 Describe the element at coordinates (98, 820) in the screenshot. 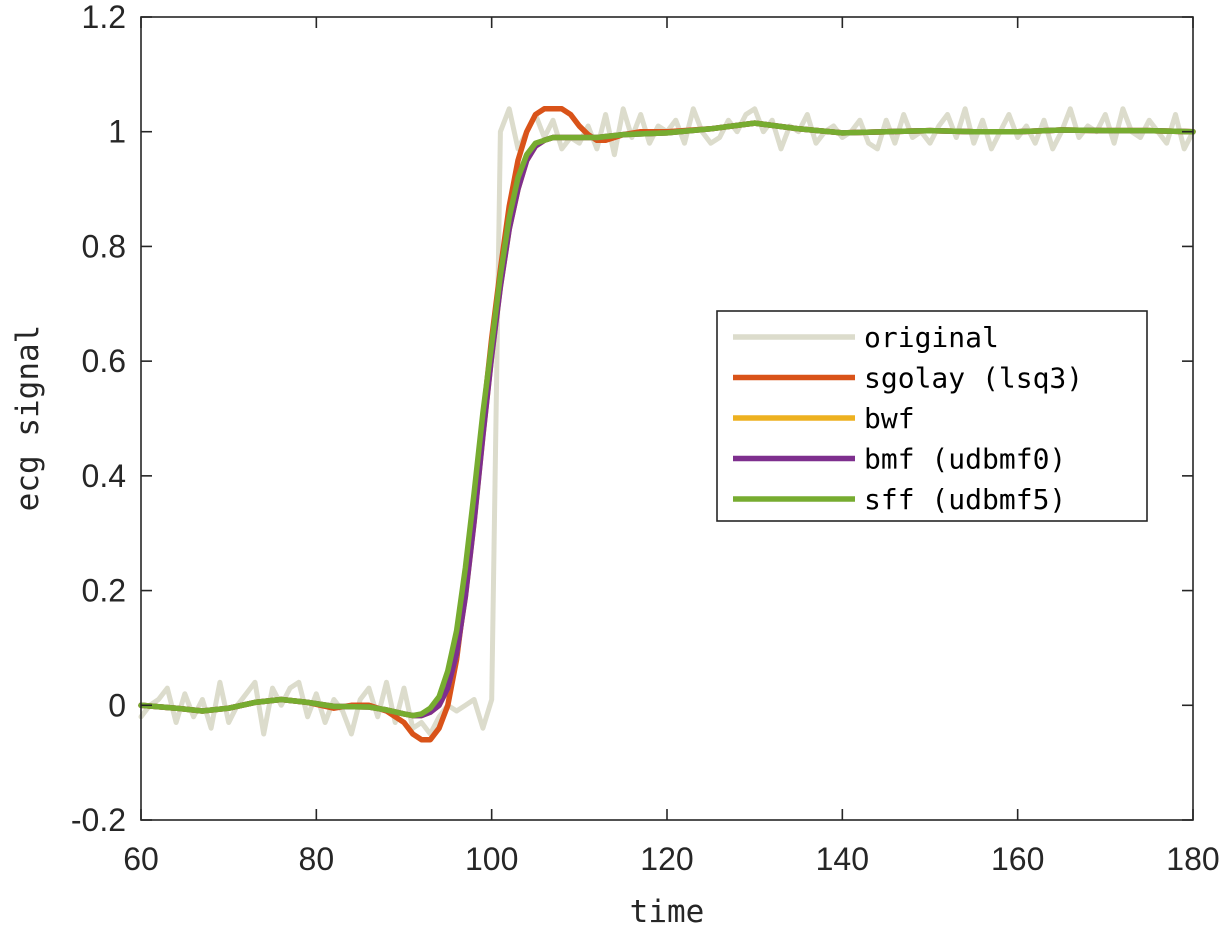

I see `y-tick-label: -0.2` at that location.